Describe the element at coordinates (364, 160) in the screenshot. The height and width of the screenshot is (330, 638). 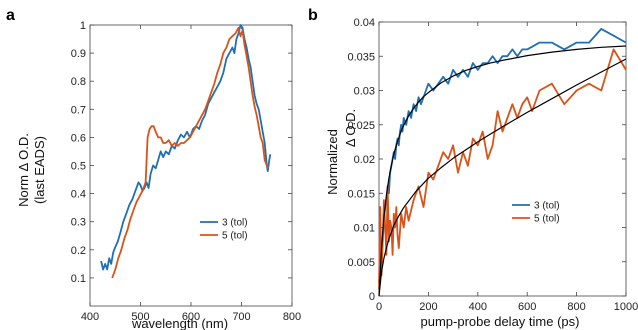
I see `y-tick-label: 0.02` at that location.